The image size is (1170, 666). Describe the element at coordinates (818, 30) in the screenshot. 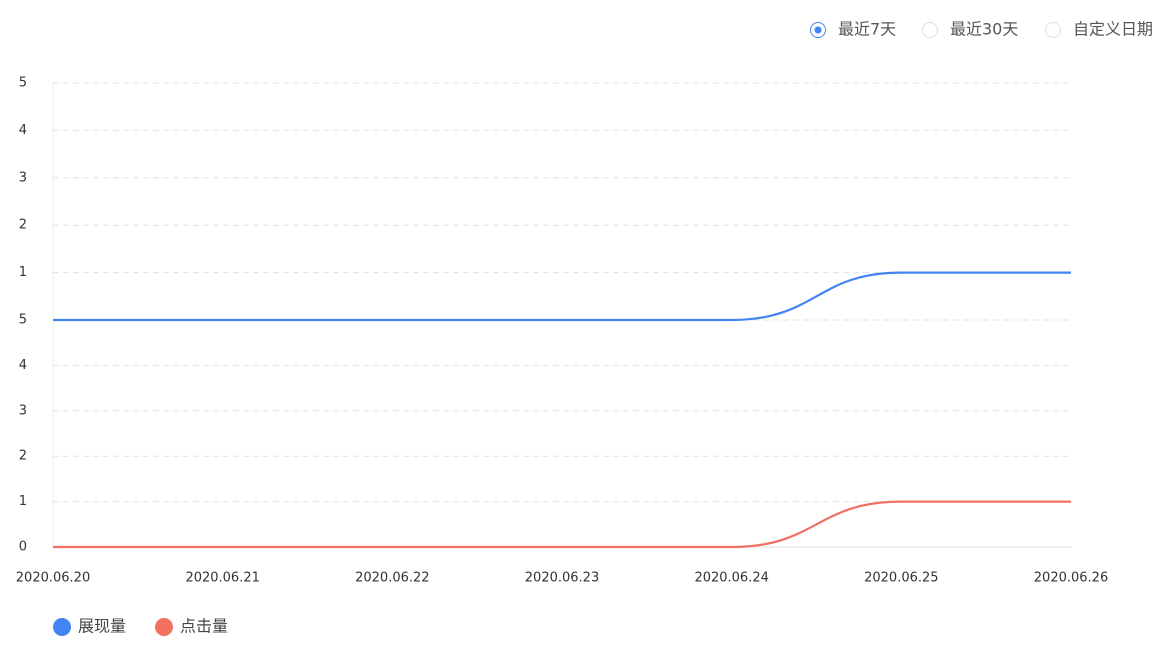

I see `radio-dot` at that location.